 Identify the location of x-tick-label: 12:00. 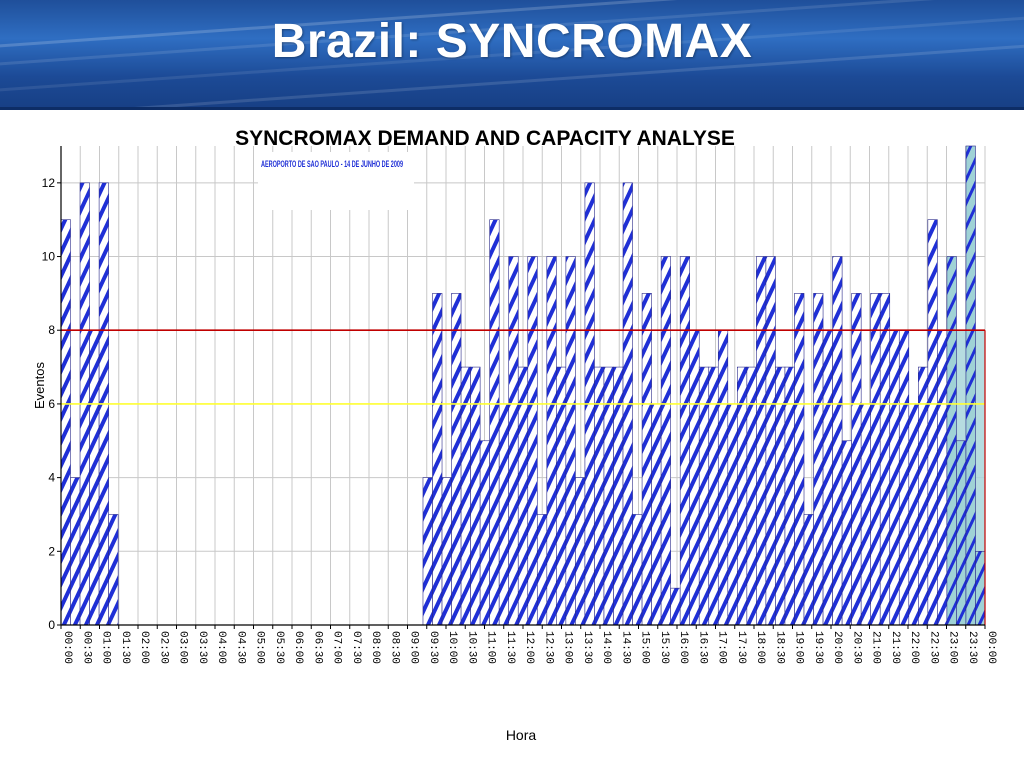
(529, 647).